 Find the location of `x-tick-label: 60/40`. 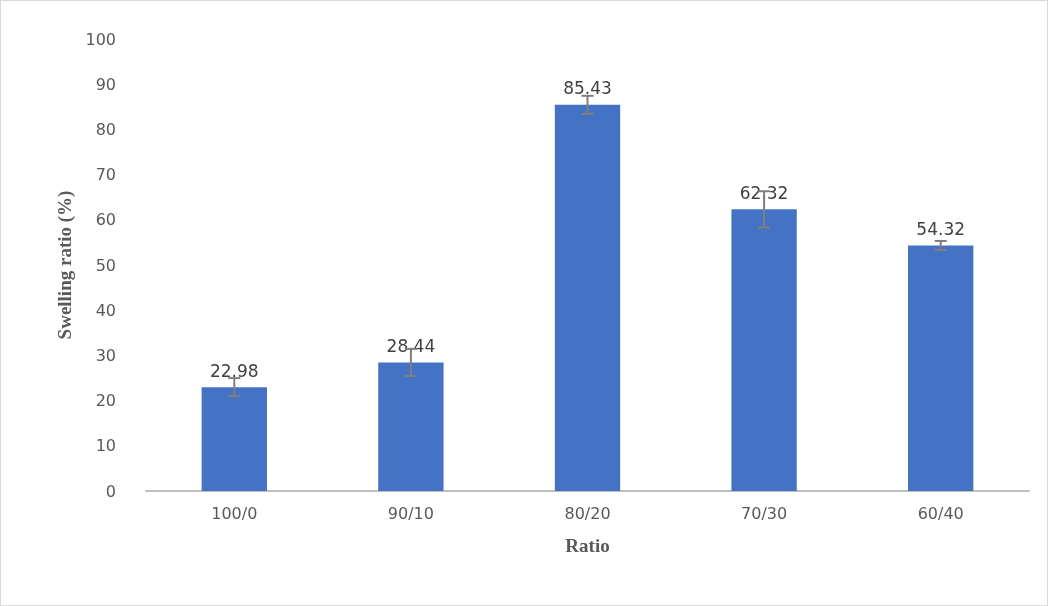

x-tick-label: 60/40 is located at coordinates (940, 513).